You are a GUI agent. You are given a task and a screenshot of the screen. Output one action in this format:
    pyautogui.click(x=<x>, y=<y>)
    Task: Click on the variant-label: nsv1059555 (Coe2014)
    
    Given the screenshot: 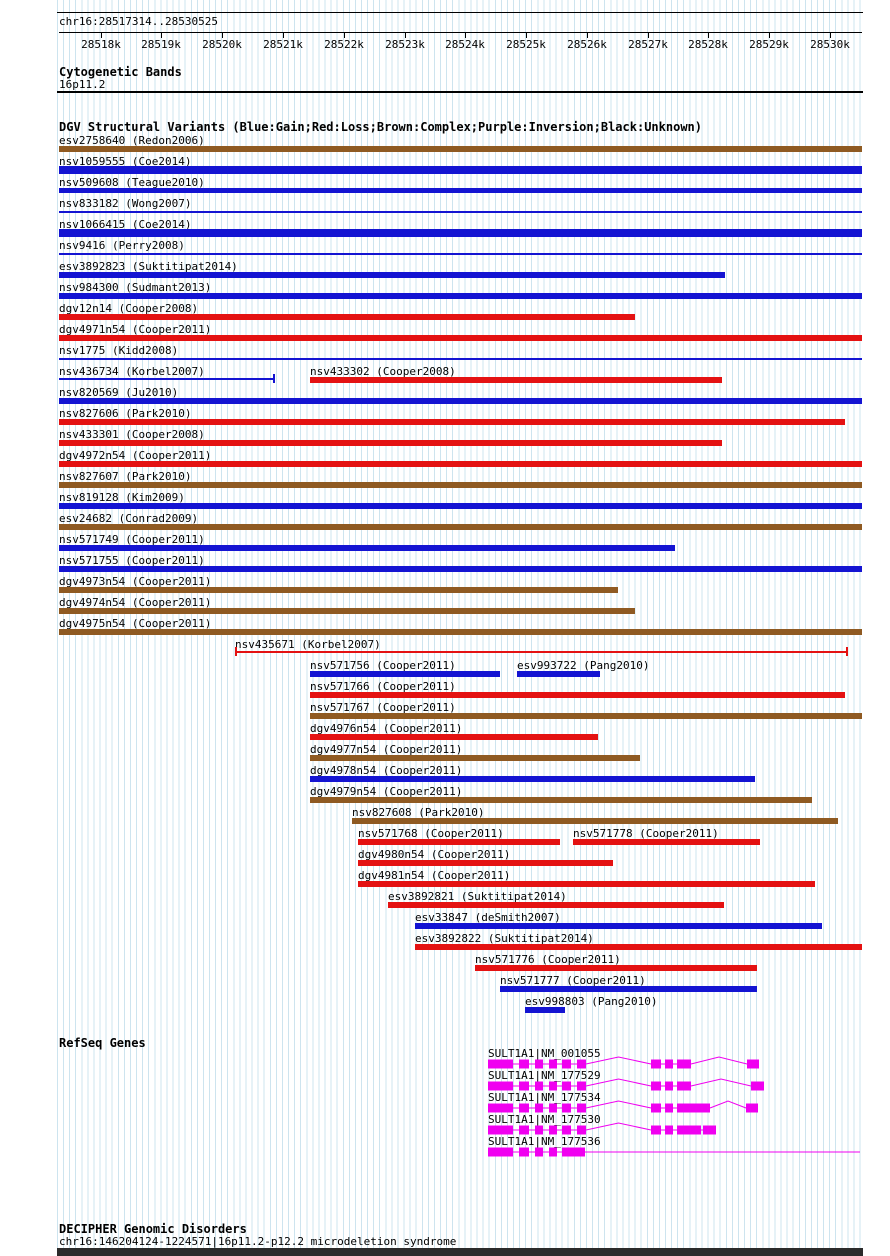 What is the action you would take?
    pyautogui.click(x=125, y=161)
    